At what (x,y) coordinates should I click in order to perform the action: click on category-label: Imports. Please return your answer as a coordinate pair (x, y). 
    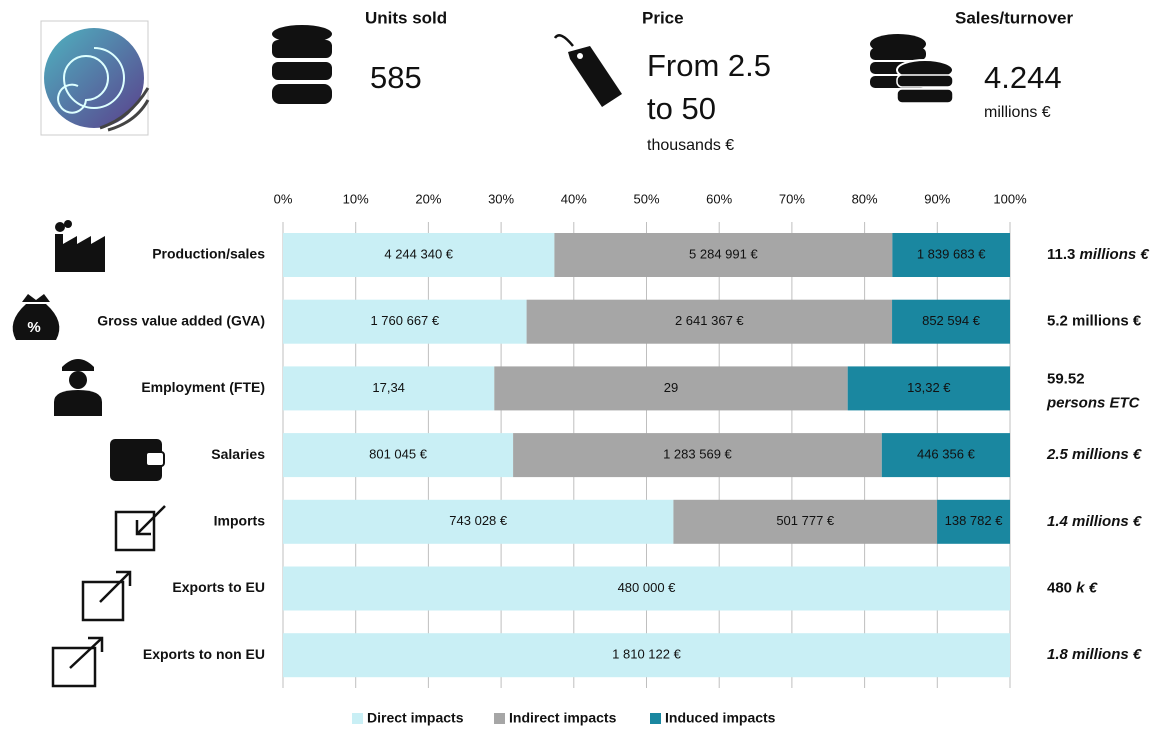
    Looking at the image, I should click on (240, 521).